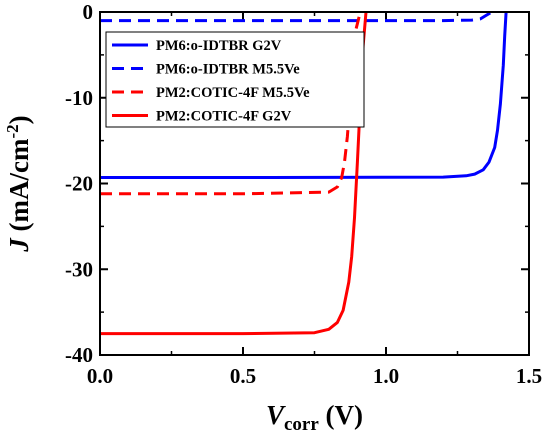 The image size is (549, 438). What do you see at coordinates (219, 46) in the screenshot?
I see `legend-label-1: PM6:o-IDTBR G2V` at bounding box center [219, 46].